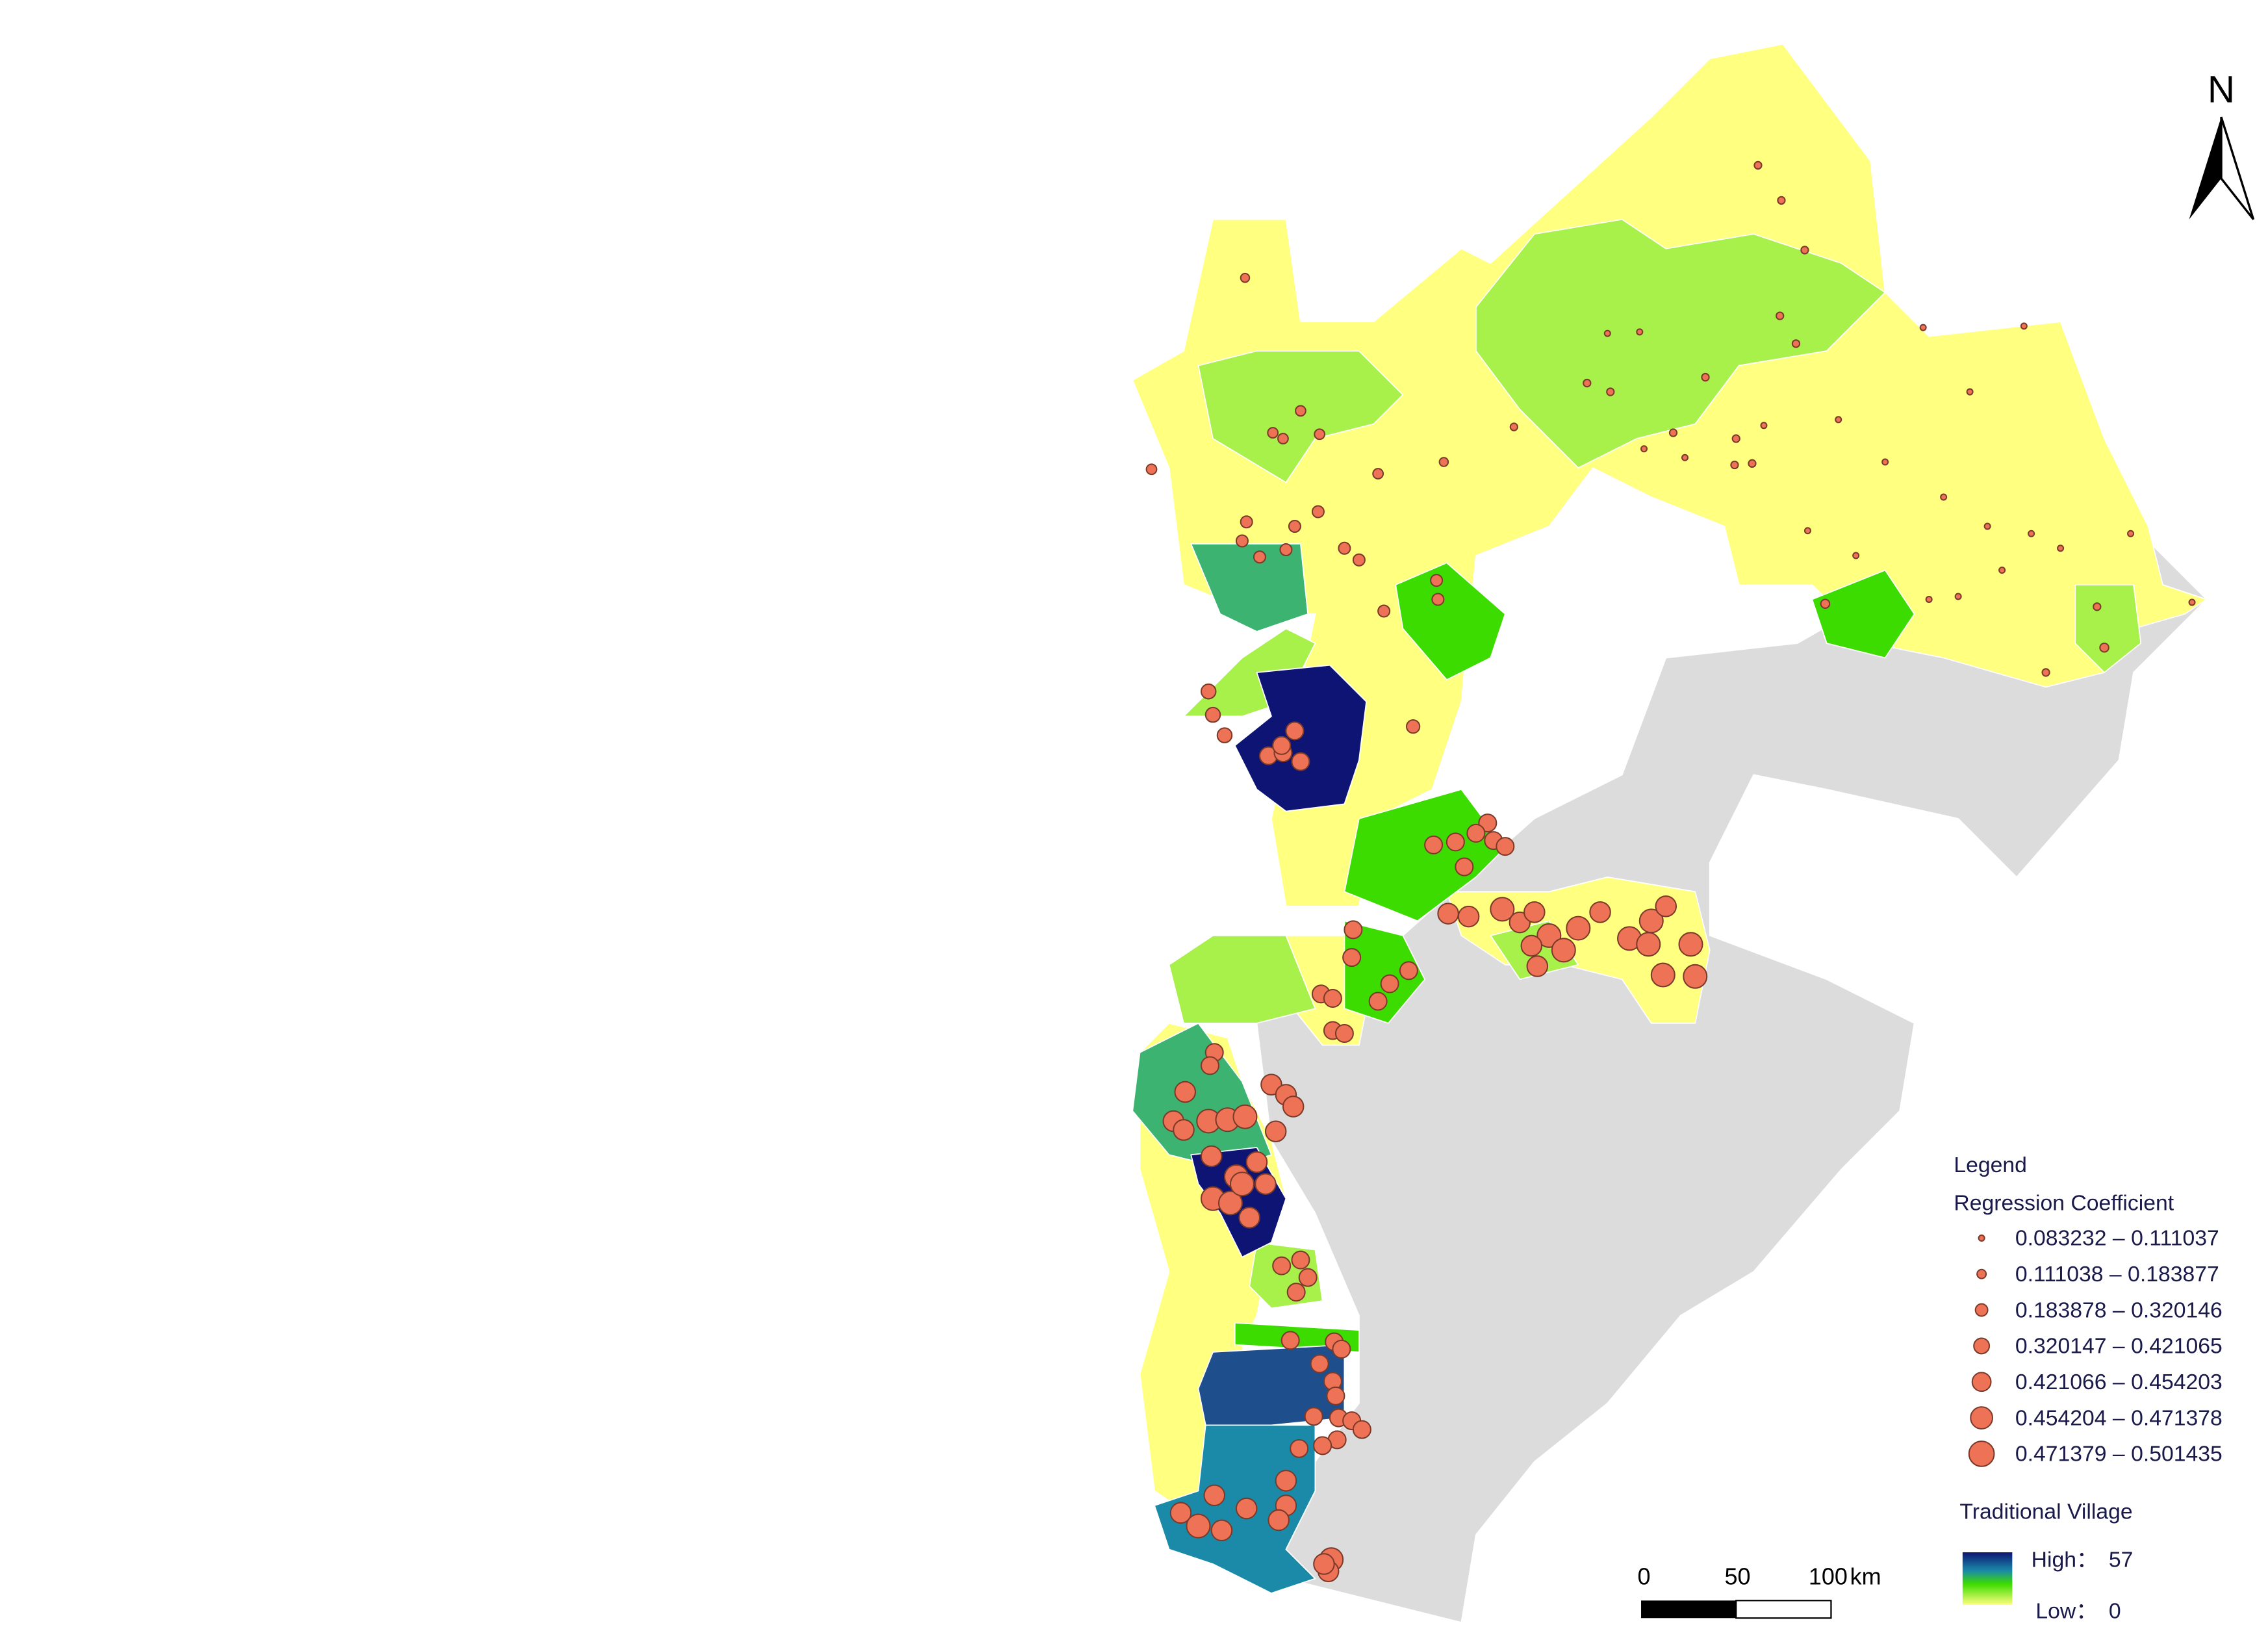 This screenshot has width=2268, height=1627. I want to click on arrow-right, so click(2237, 168).